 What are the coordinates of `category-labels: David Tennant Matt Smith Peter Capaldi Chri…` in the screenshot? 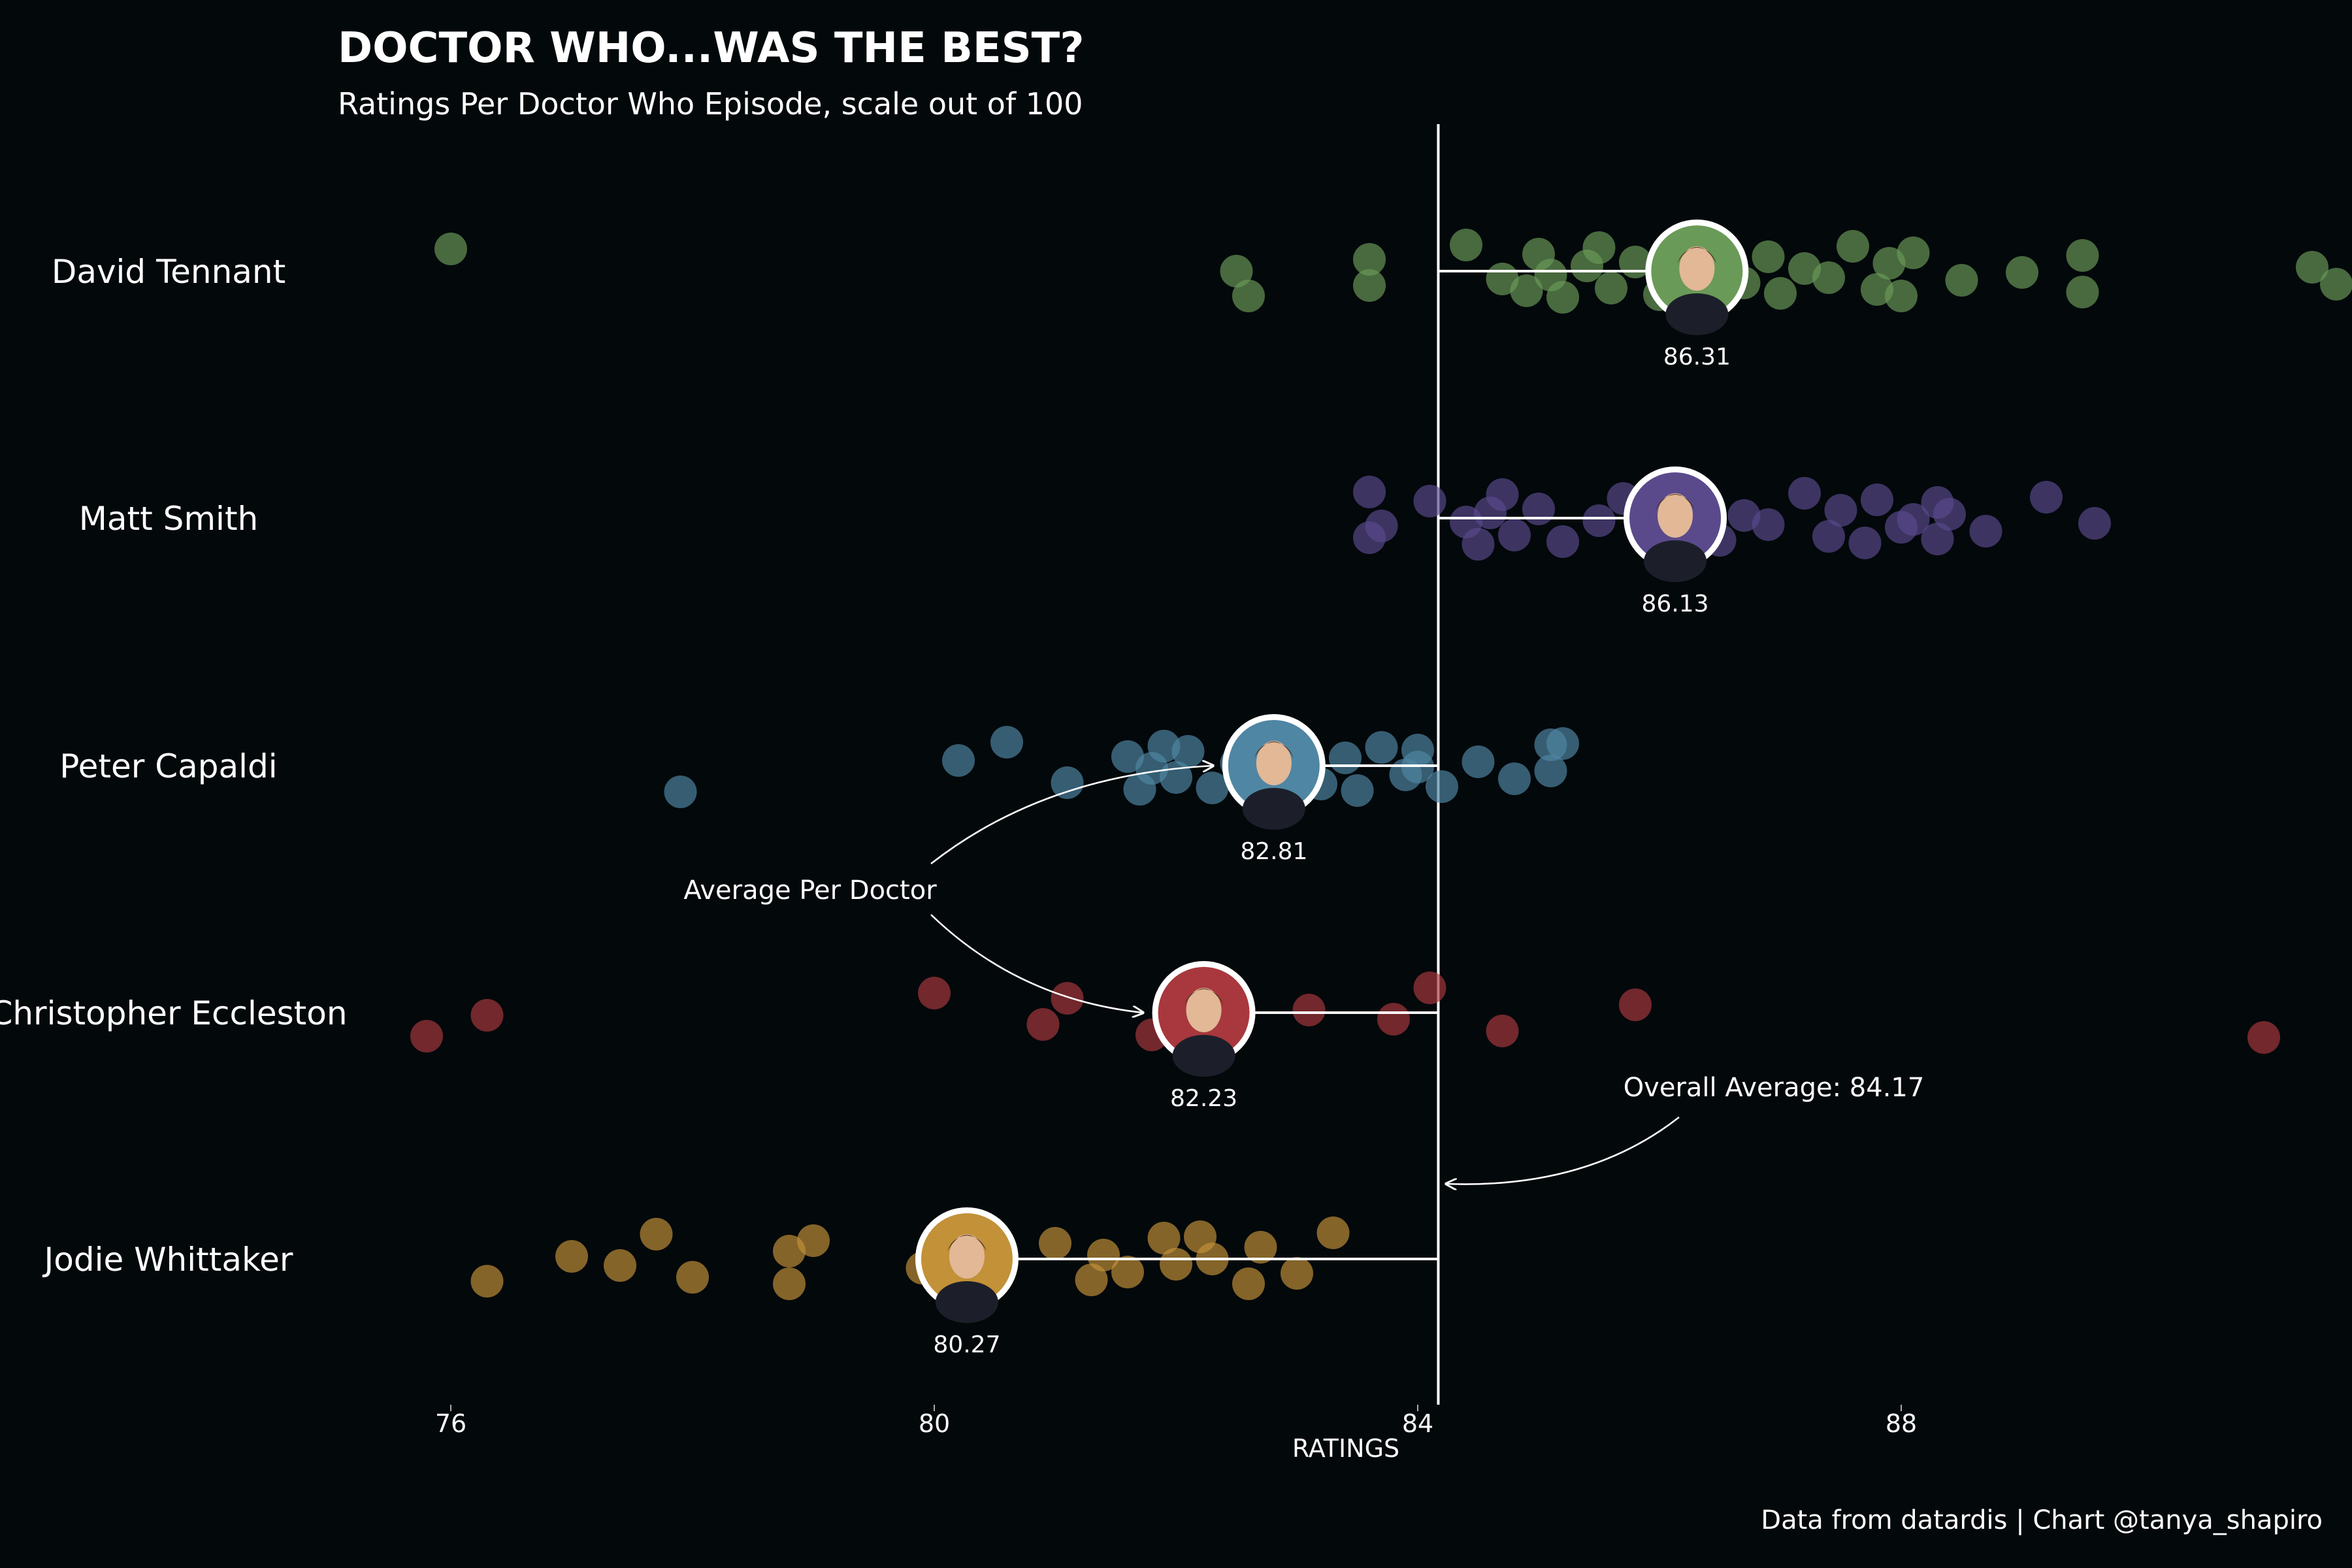 It's located at (174, 766).